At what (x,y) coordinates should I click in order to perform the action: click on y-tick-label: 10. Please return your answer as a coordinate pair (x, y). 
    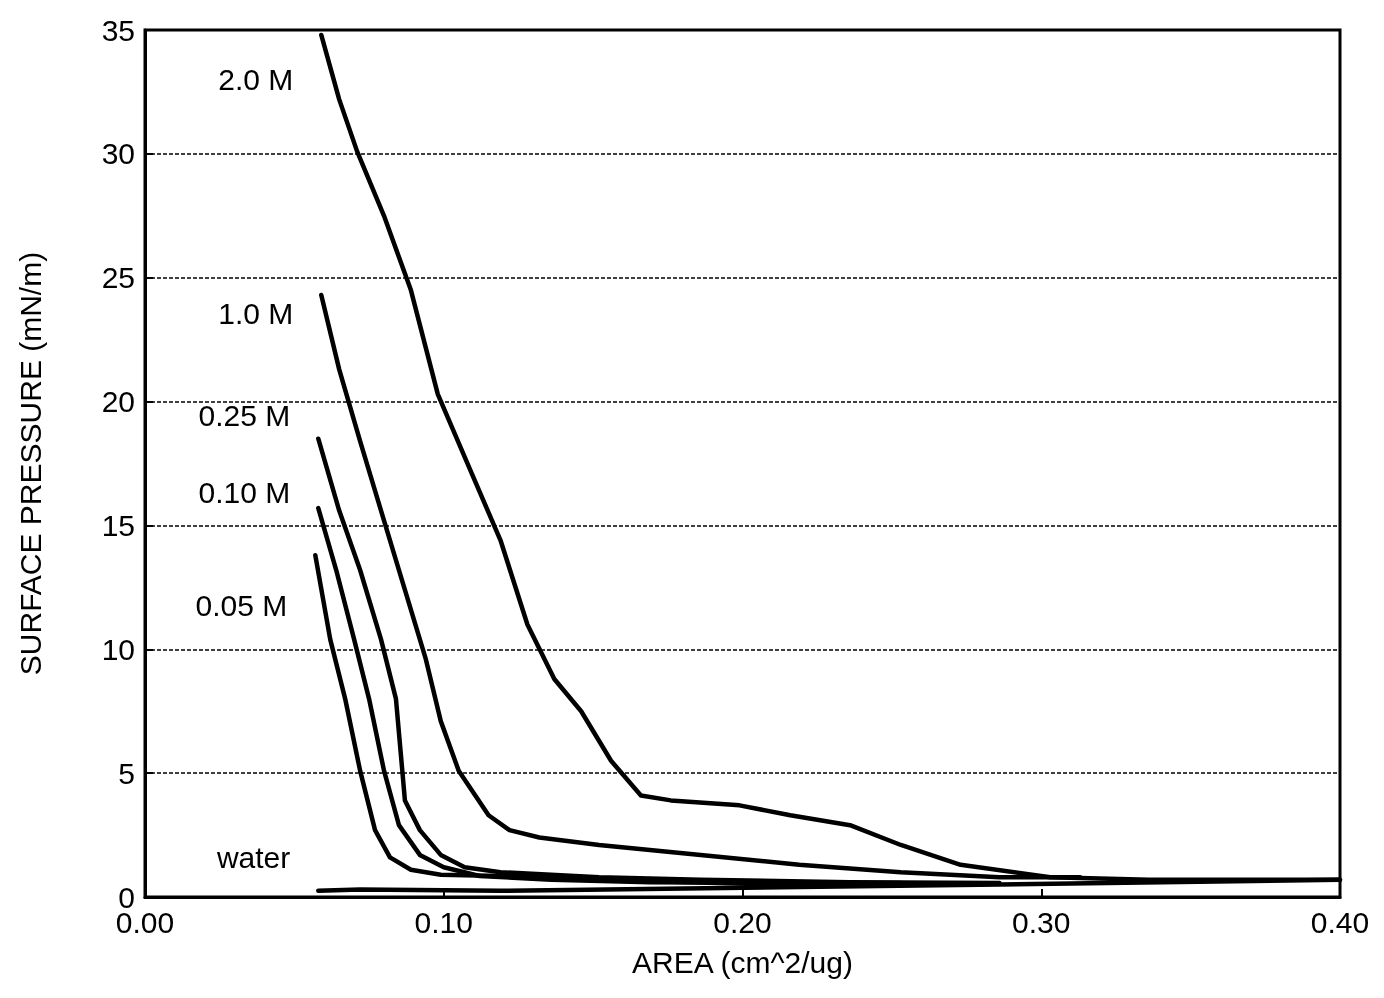
    Looking at the image, I should click on (118, 649).